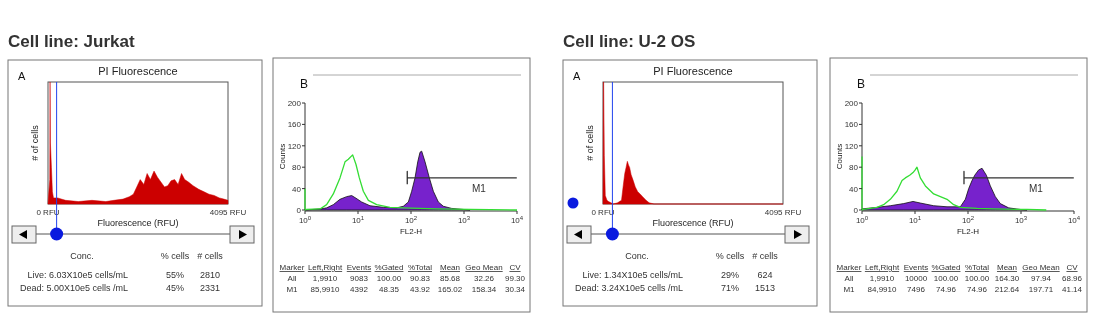 This screenshot has width=1093, height=327. Describe the element at coordinates (1007, 289) in the screenshot. I see `text: 212.64` at that location.